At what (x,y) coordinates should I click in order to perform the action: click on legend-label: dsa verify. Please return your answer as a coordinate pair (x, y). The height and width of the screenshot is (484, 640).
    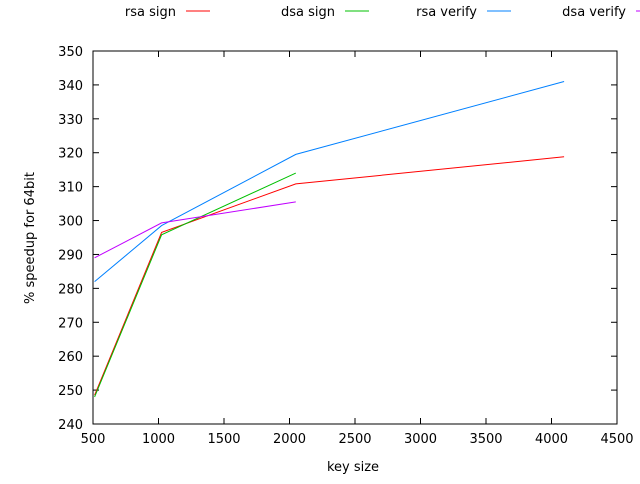
    Looking at the image, I should click on (594, 12).